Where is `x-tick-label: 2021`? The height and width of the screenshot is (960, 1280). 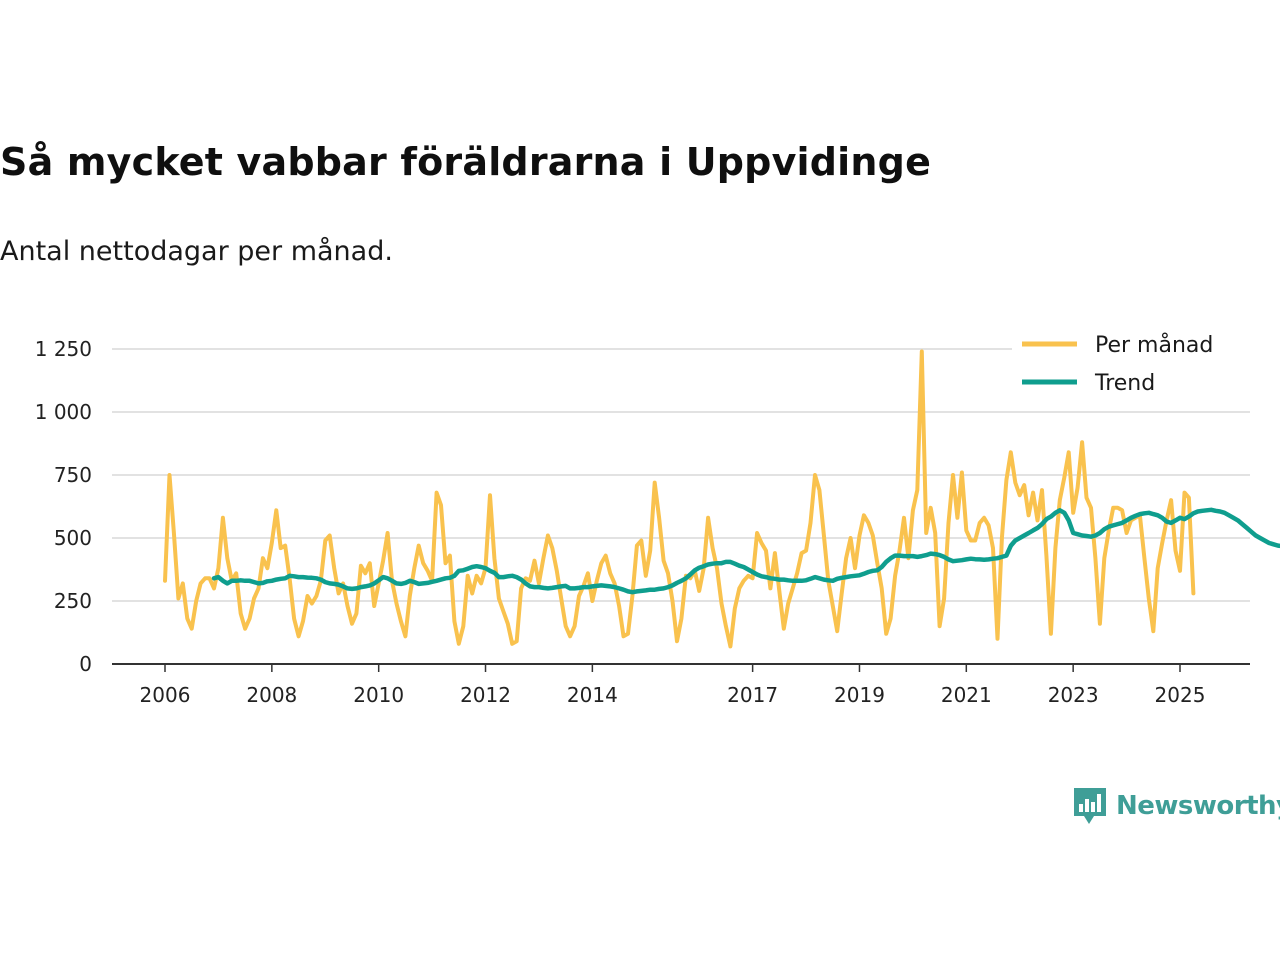
x-tick-label: 2021 is located at coordinates (966, 695).